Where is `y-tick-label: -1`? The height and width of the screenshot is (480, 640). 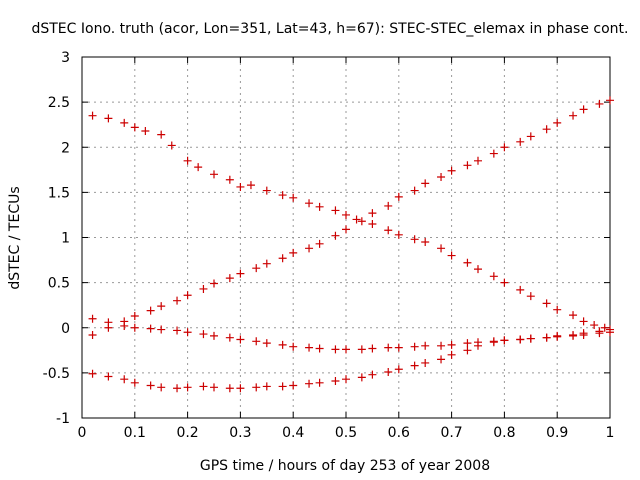
y-tick-label: -1 is located at coordinates (63, 419).